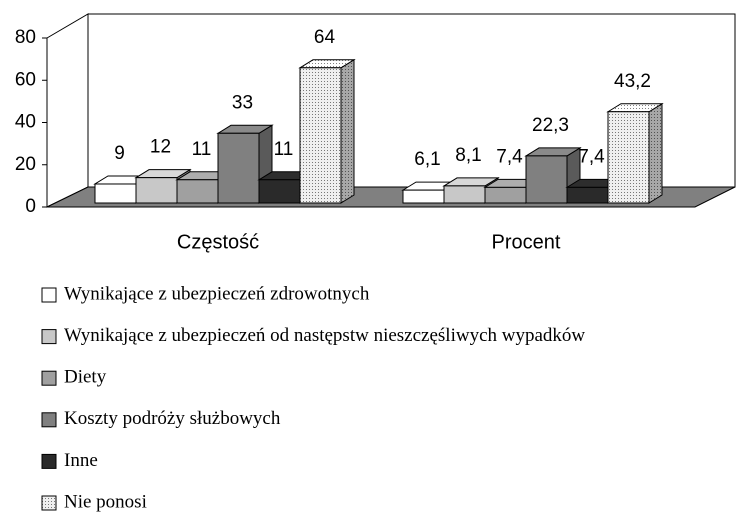 This screenshot has width=756, height=519. Describe the element at coordinates (427, 159) in the screenshot. I see `data-label: 6,1` at that location.